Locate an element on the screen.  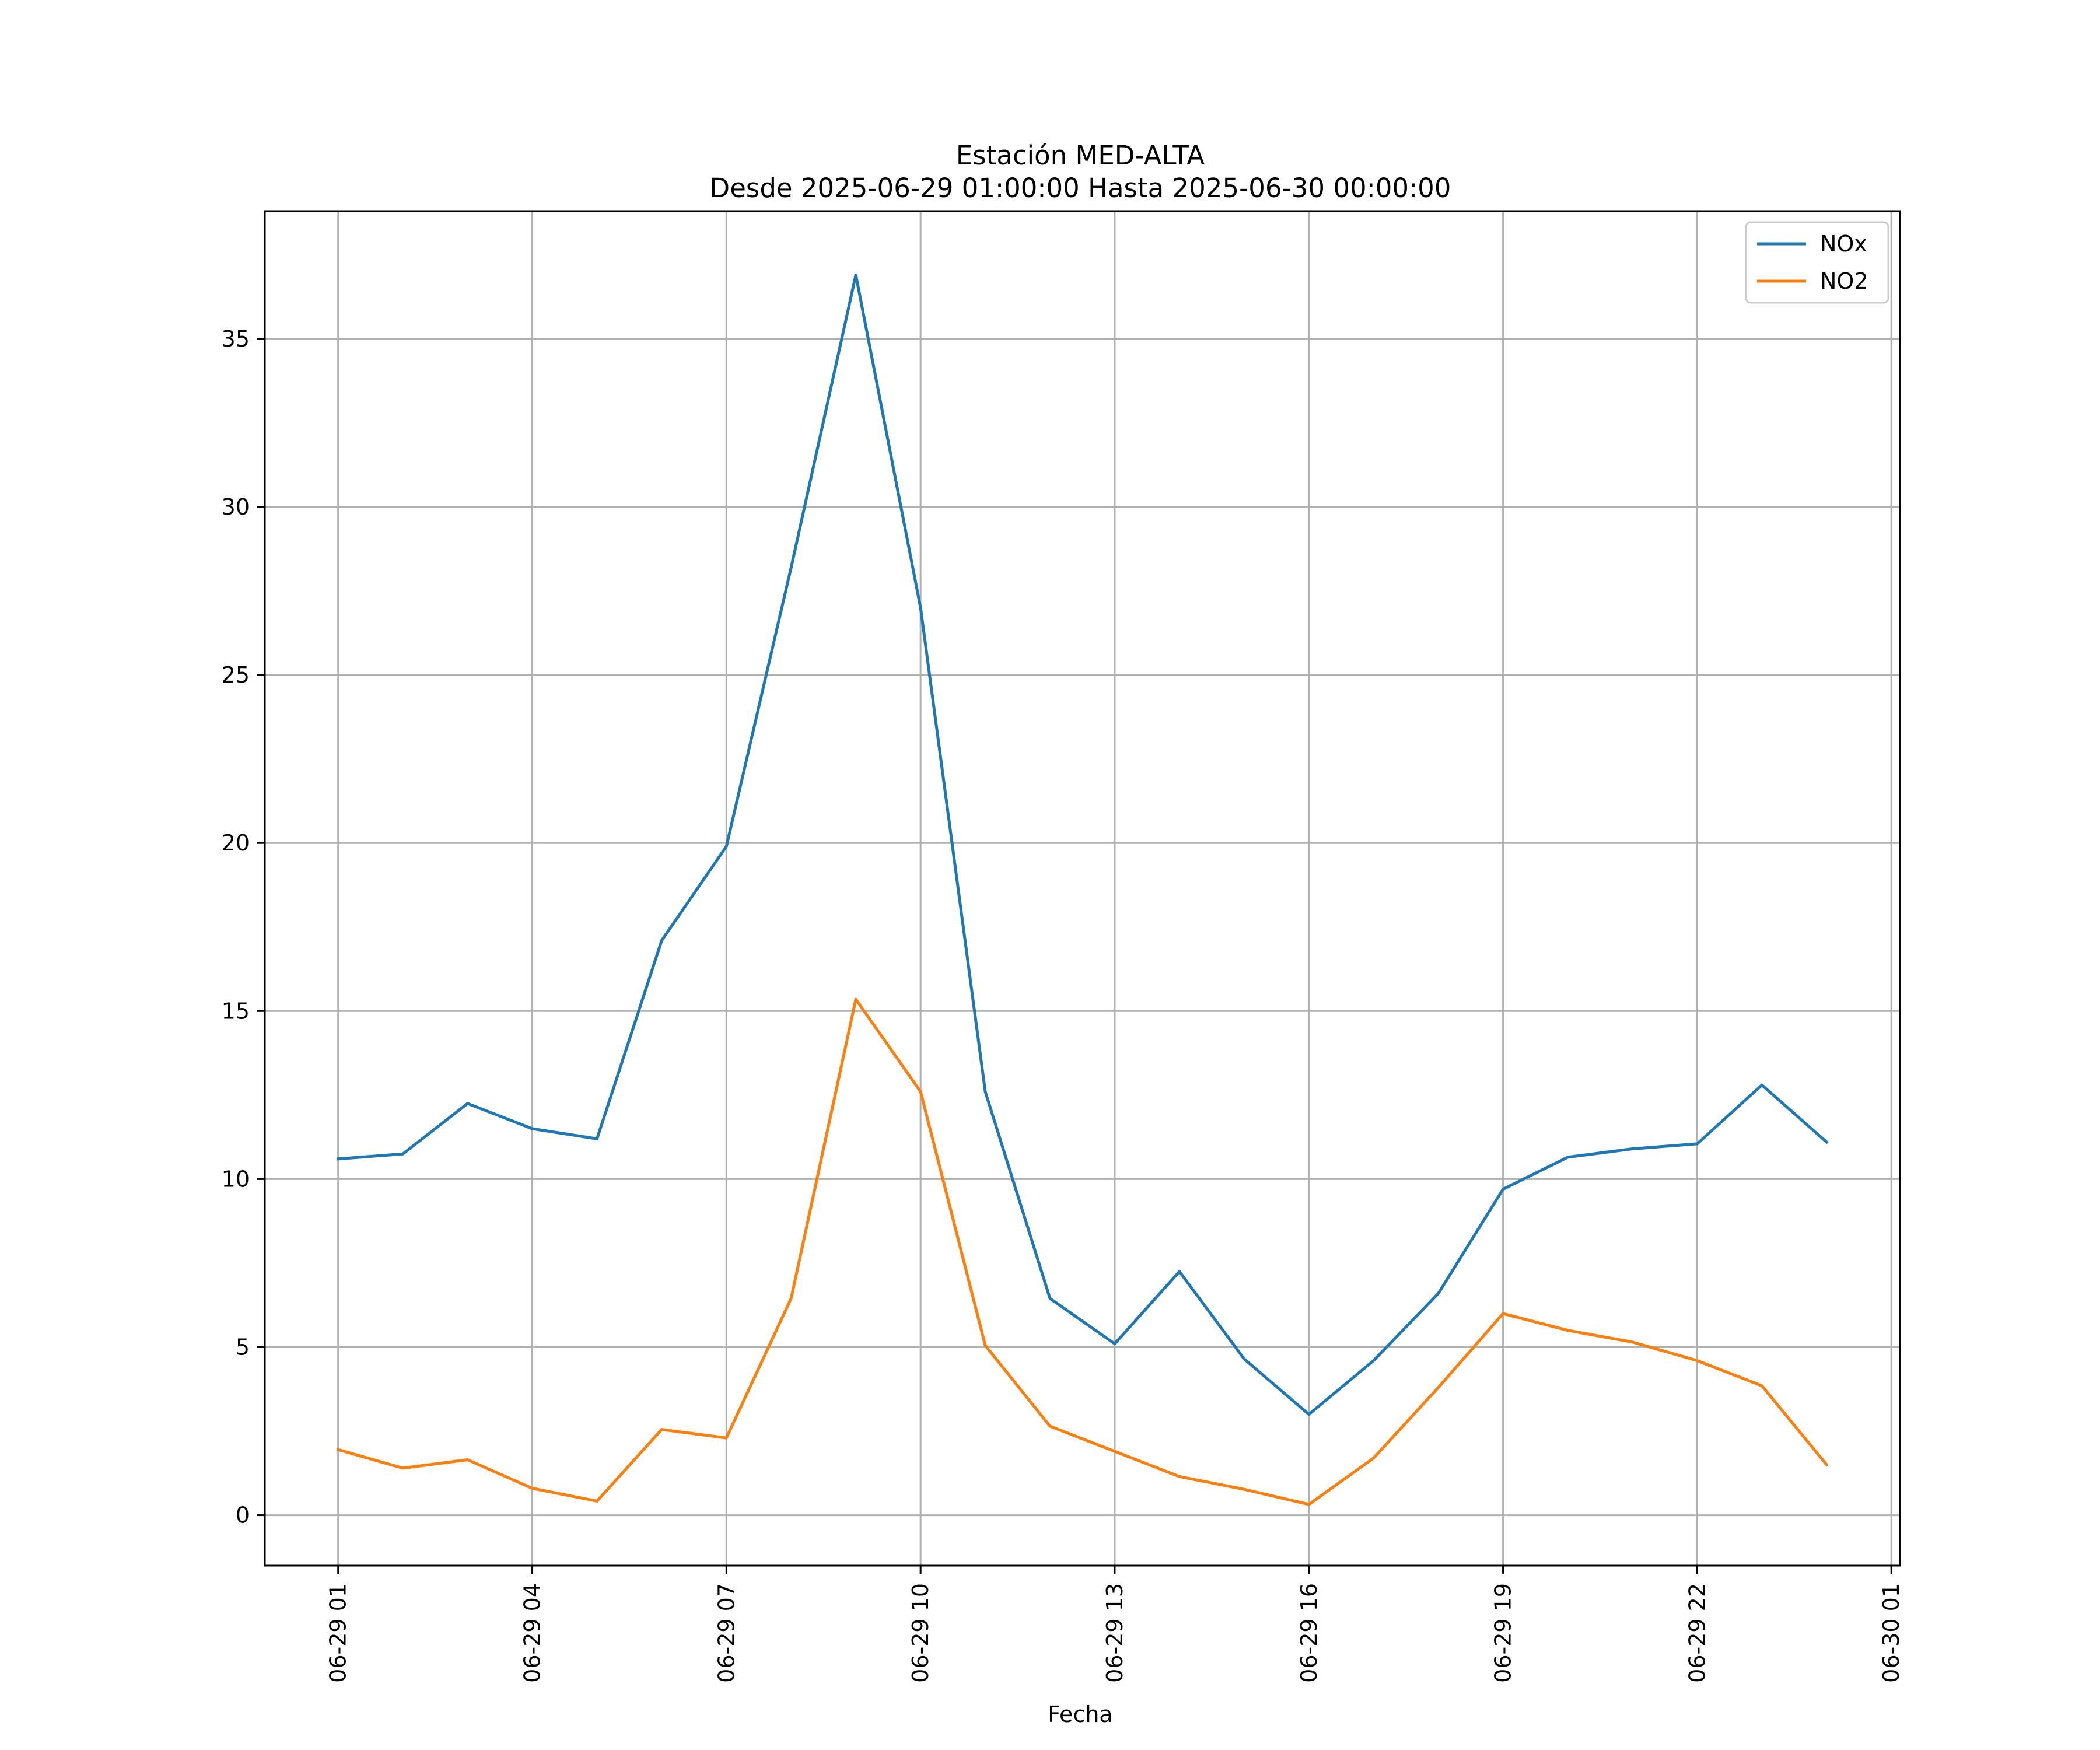
x-tick-label: 06-29 10 is located at coordinates (921, 1633).